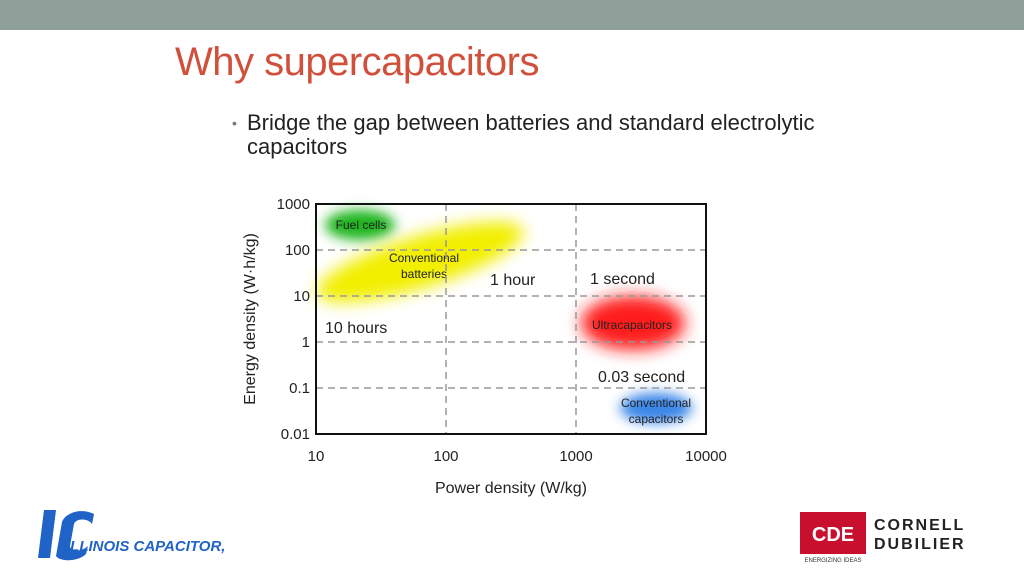 The width and height of the screenshot is (1024, 576). What do you see at coordinates (147, 546) in the screenshot?
I see `illinois-capacitor-wordmark: ILLINOIS CAPACITOR, INC.` at bounding box center [147, 546].